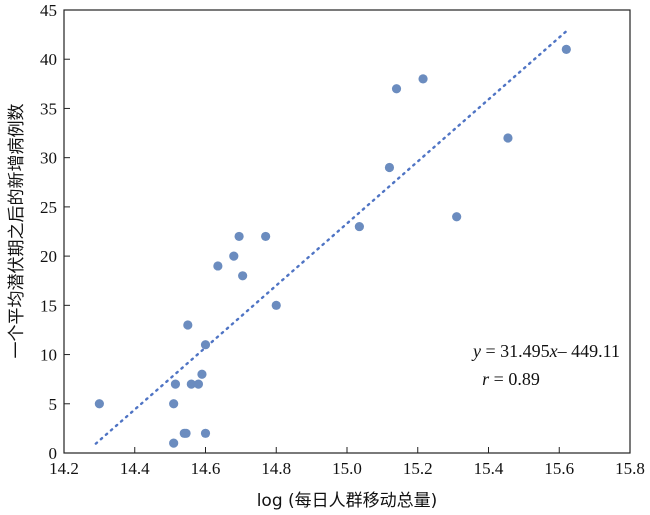 The height and width of the screenshot is (515, 650). What do you see at coordinates (559, 468) in the screenshot?
I see `x-tick-label: 15.6` at bounding box center [559, 468].